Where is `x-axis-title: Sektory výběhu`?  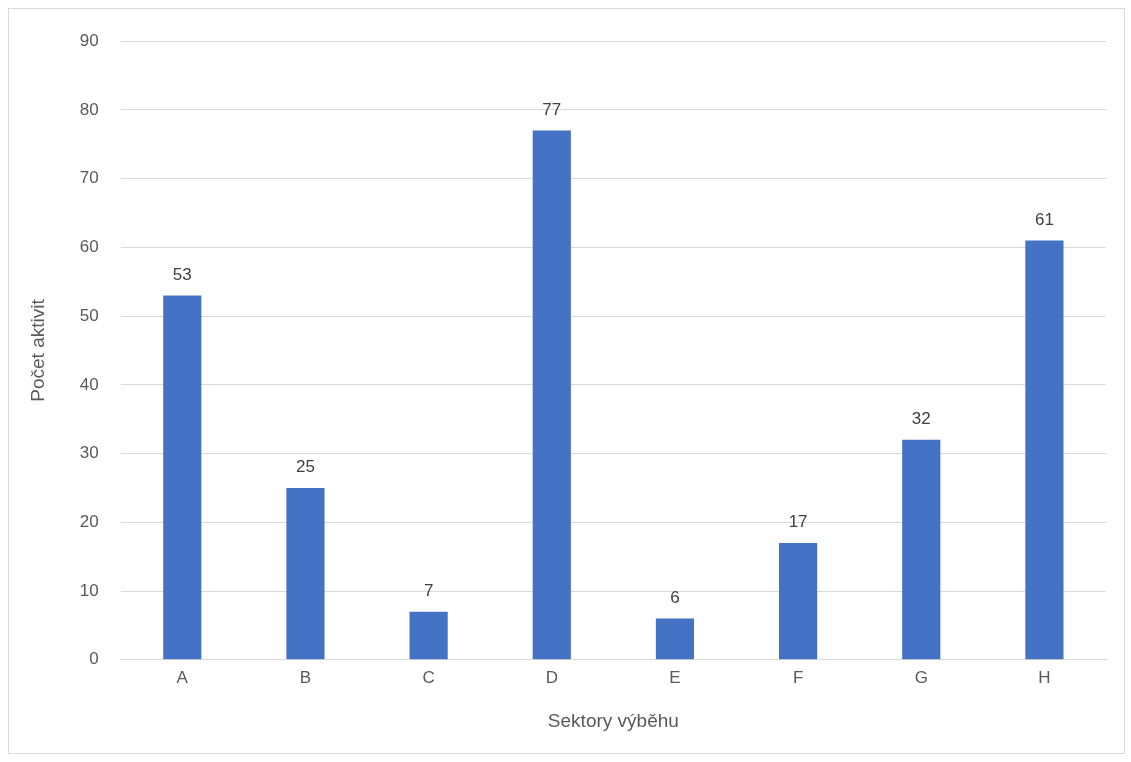 x-axis-title: Sektory výběhu is located at coordinates (613, 720).